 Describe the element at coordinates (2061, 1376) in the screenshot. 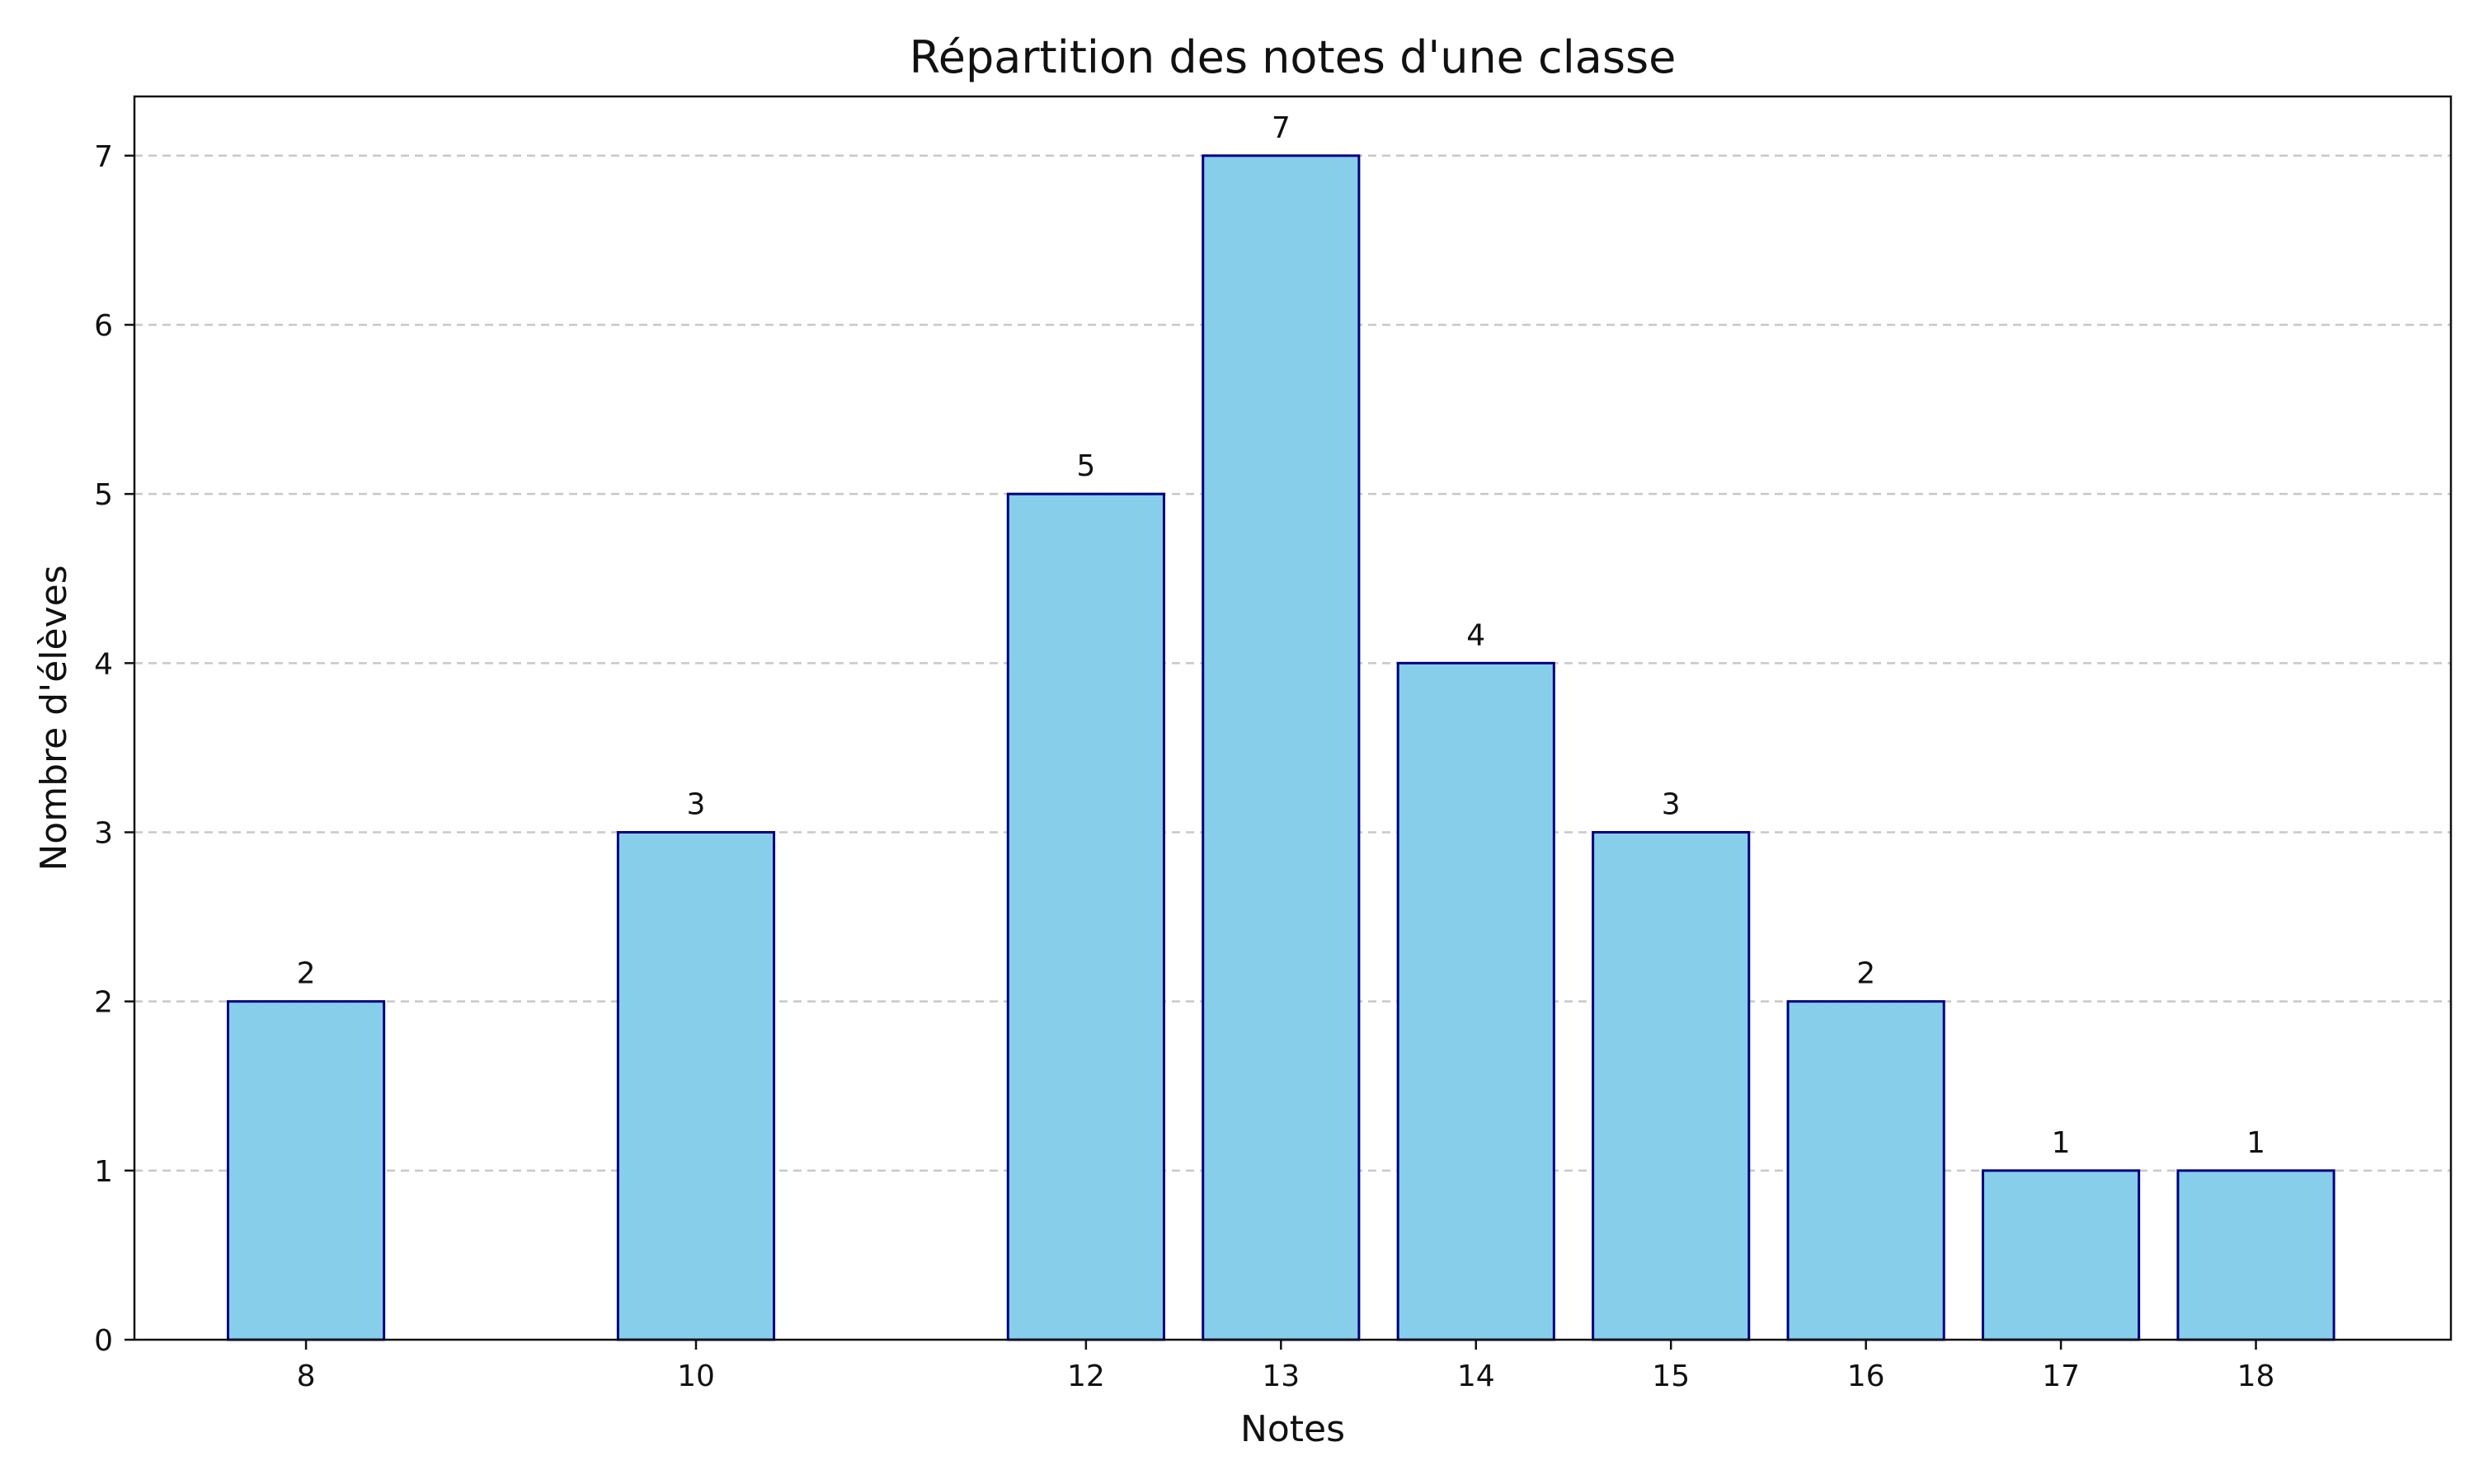

I see `x-tick-label: 17` at that location.